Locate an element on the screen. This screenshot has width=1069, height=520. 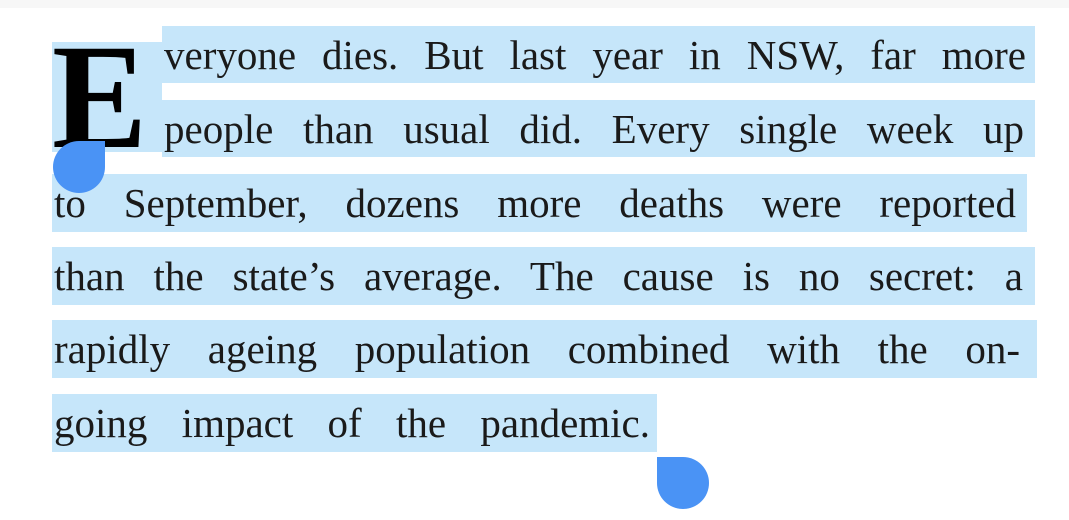
selection-start-handle is located at coordinates (79, 167).